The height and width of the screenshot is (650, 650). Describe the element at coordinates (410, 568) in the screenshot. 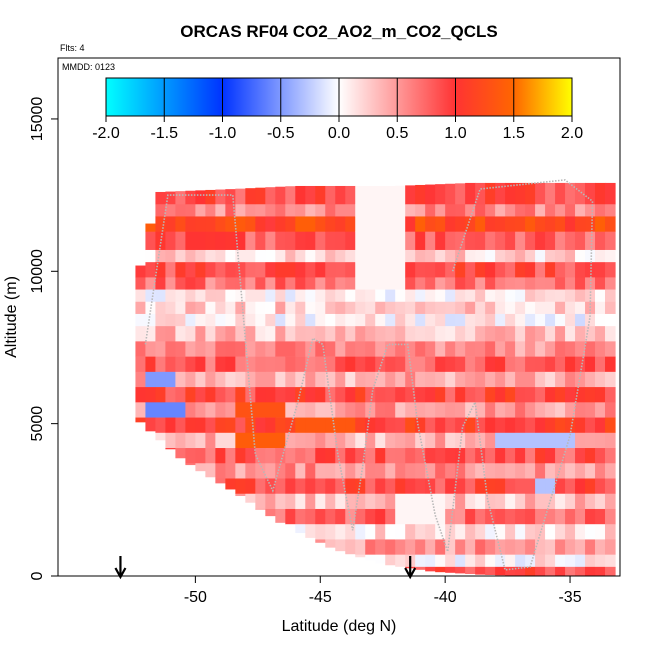

I see `latitude-arrow` at that location.